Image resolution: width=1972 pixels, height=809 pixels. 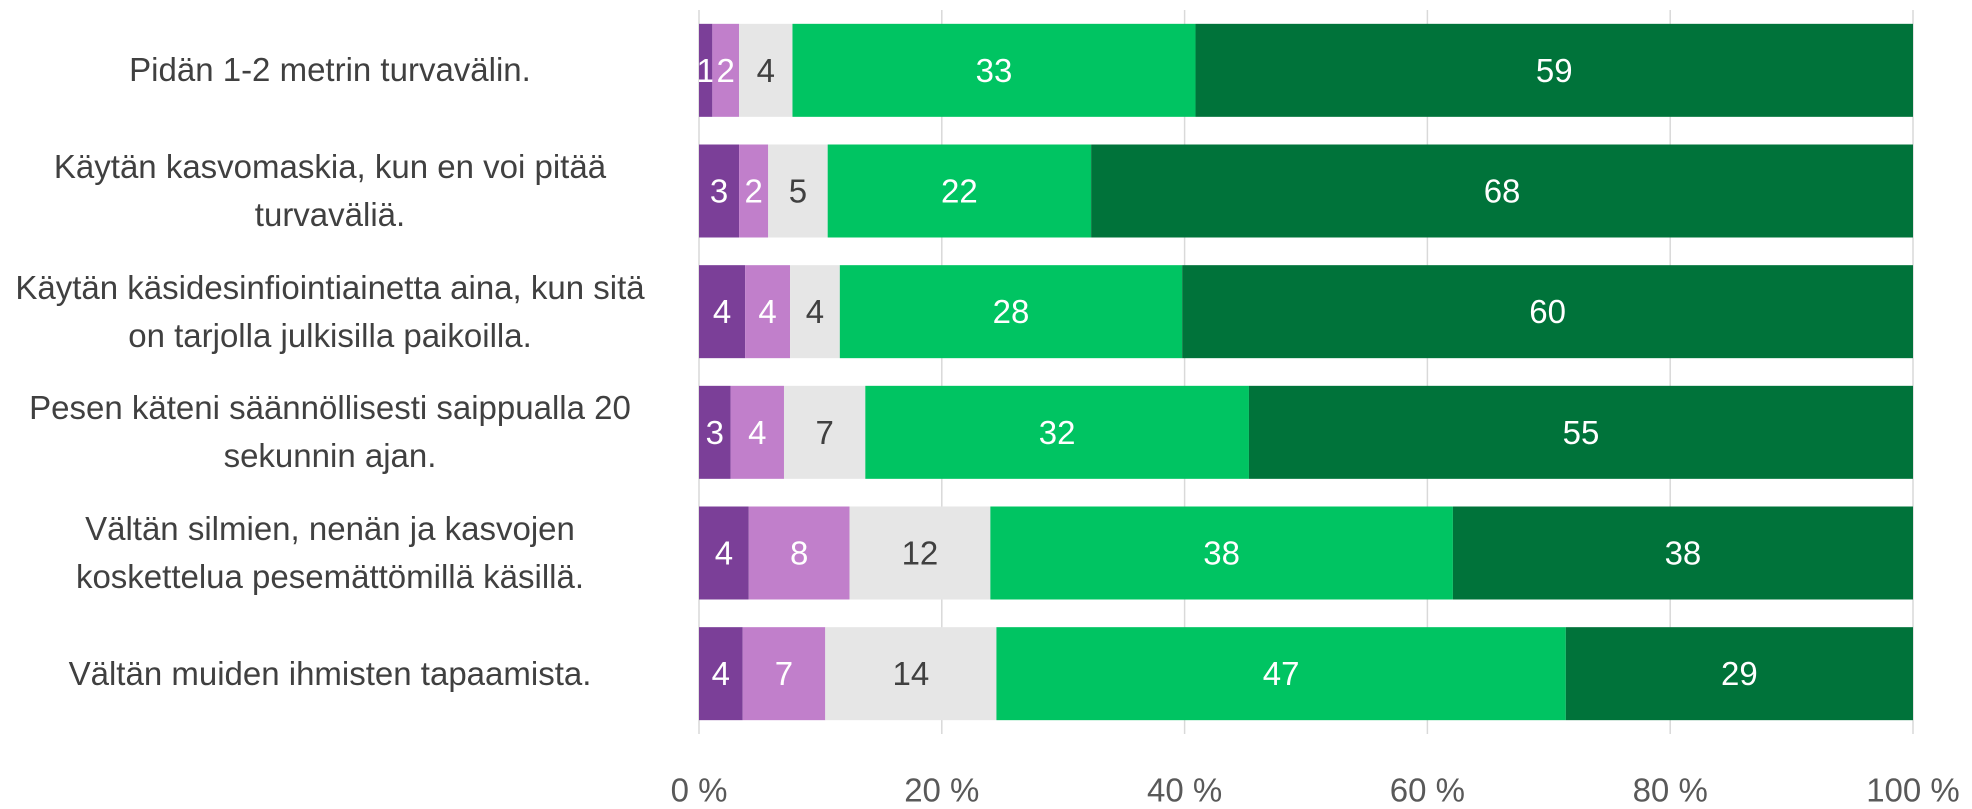 I want to click on data-label: 29, so click(x=1739, y=673).